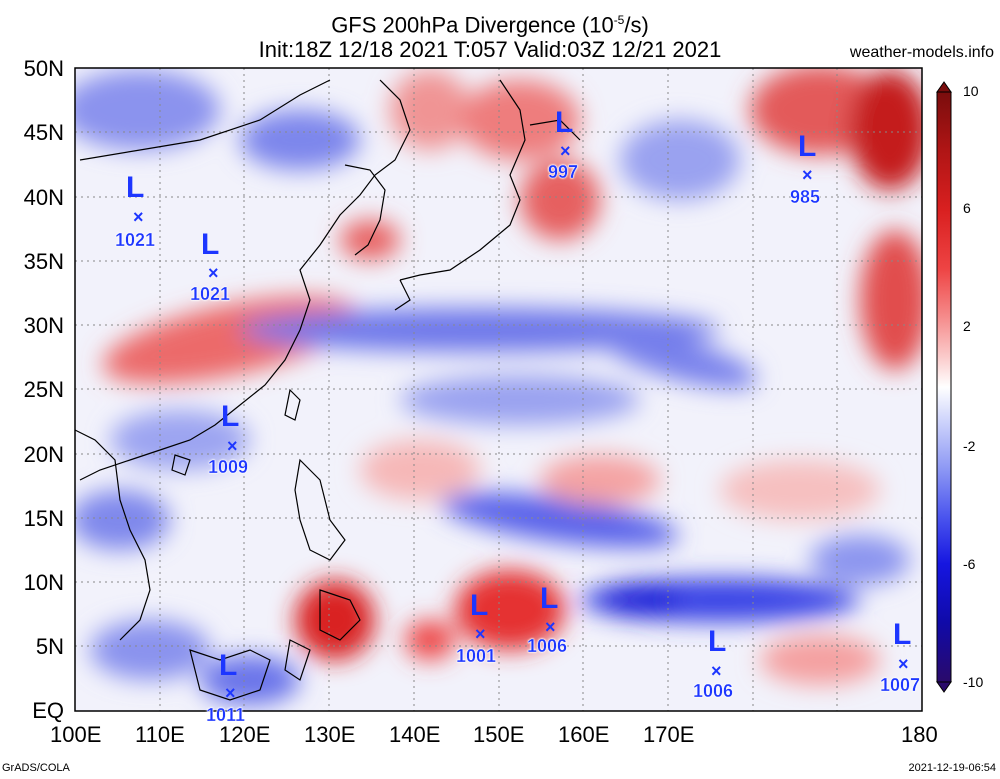 The width and height of the screenshot is (1000, 779). I want to click on lat-label-15n: 15N, so click(43, 518).